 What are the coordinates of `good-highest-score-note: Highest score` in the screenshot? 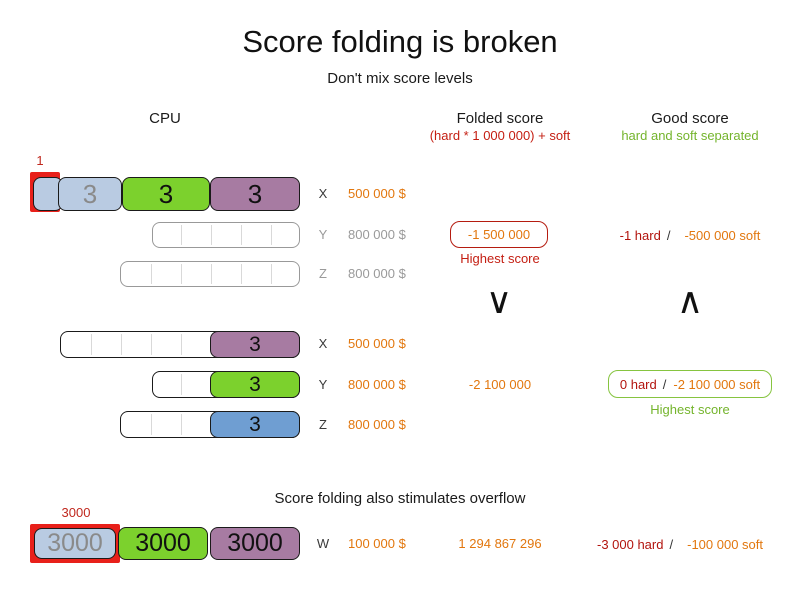 It's located at (690, 409).